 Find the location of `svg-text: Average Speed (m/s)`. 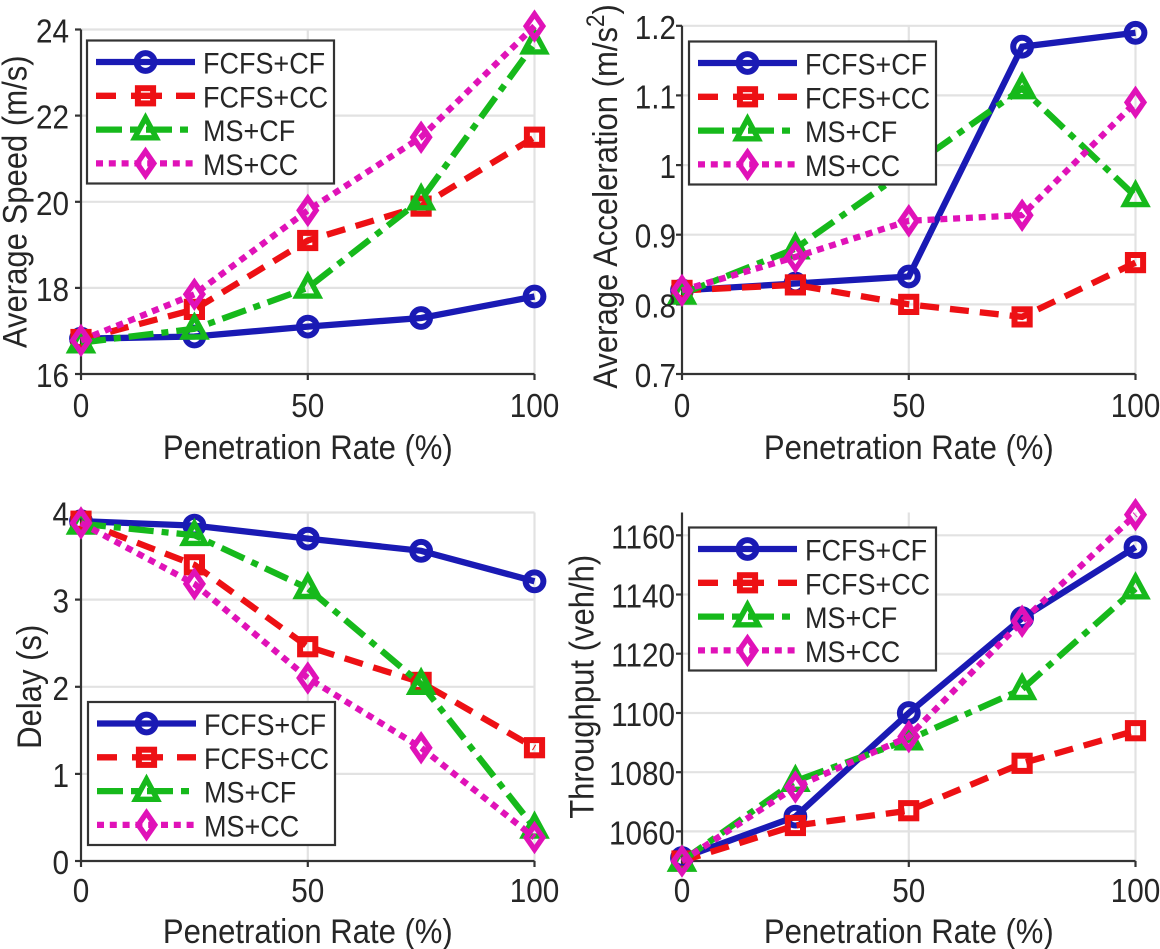

svg-text: Average Speed (m/s) is located at coordinates (17, 201).